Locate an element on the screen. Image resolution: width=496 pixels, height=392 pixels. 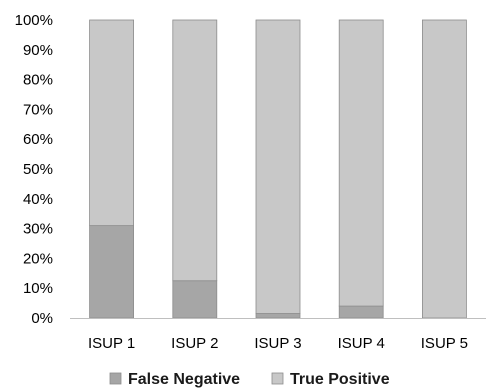
x-tick-label: ISUP 1 is located at coordinates (111, 343).